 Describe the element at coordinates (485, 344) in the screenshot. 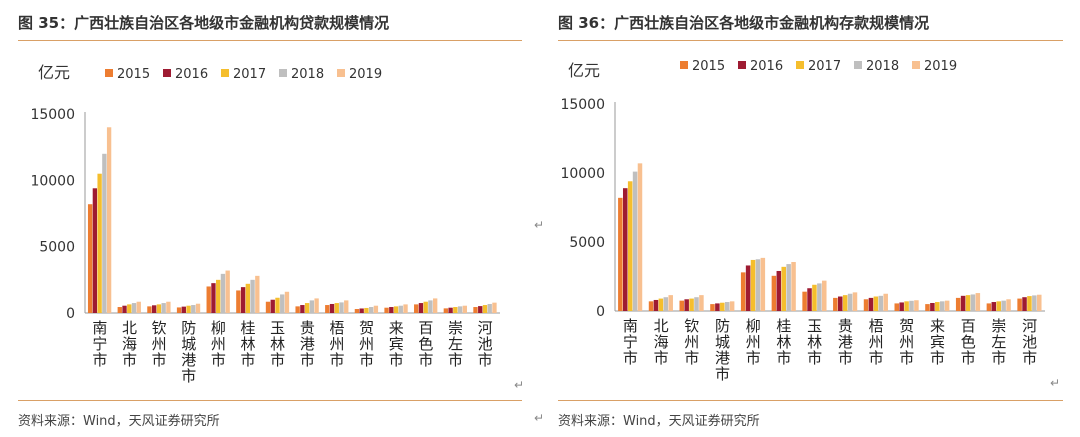

I see `x-tick-label: 河池市` at that location.